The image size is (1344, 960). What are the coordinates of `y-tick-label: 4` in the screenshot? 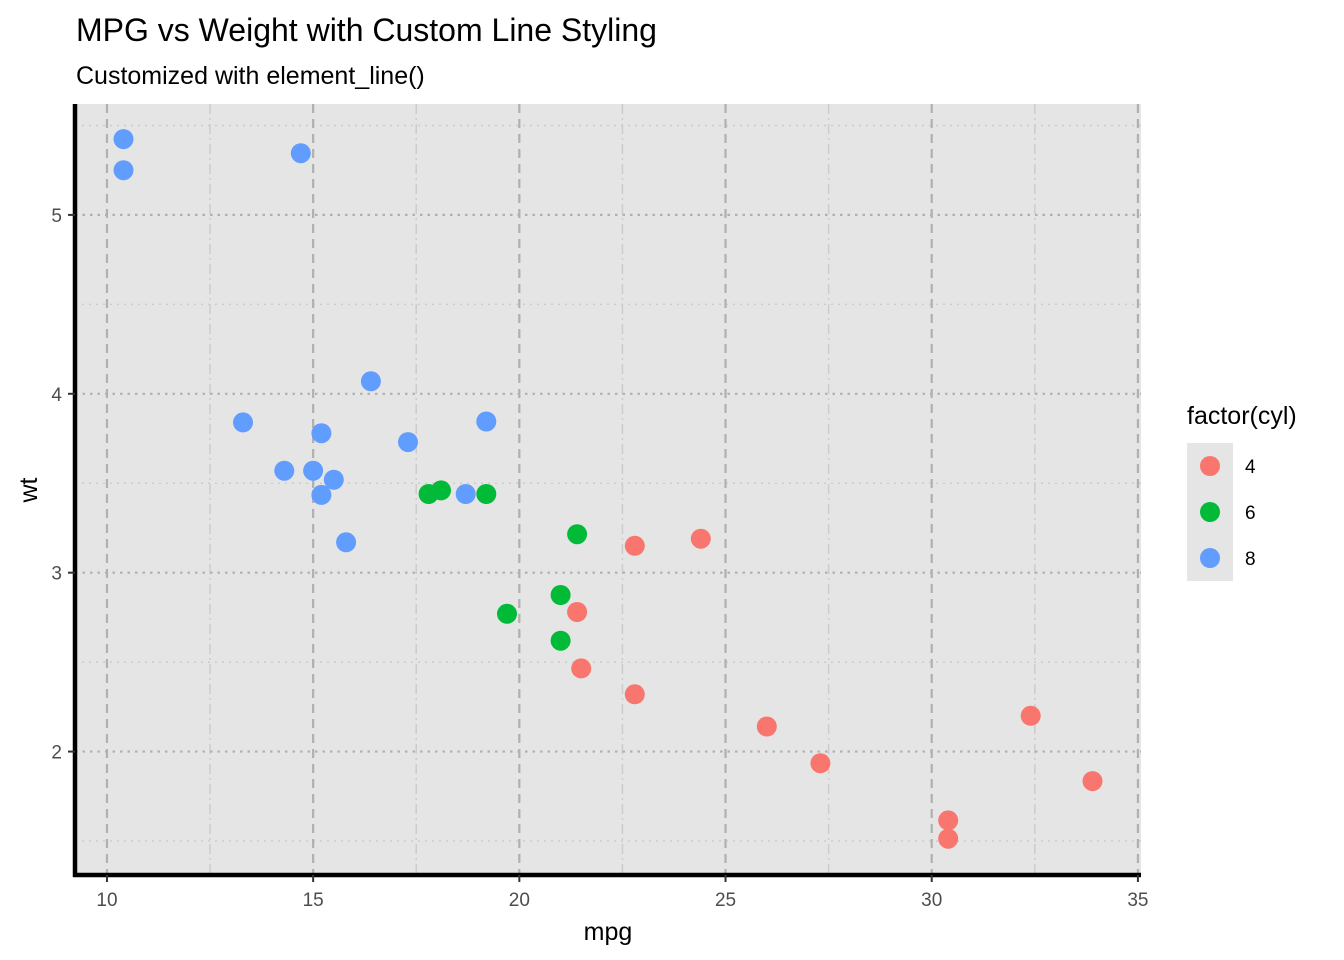 It's located at (56, 395).